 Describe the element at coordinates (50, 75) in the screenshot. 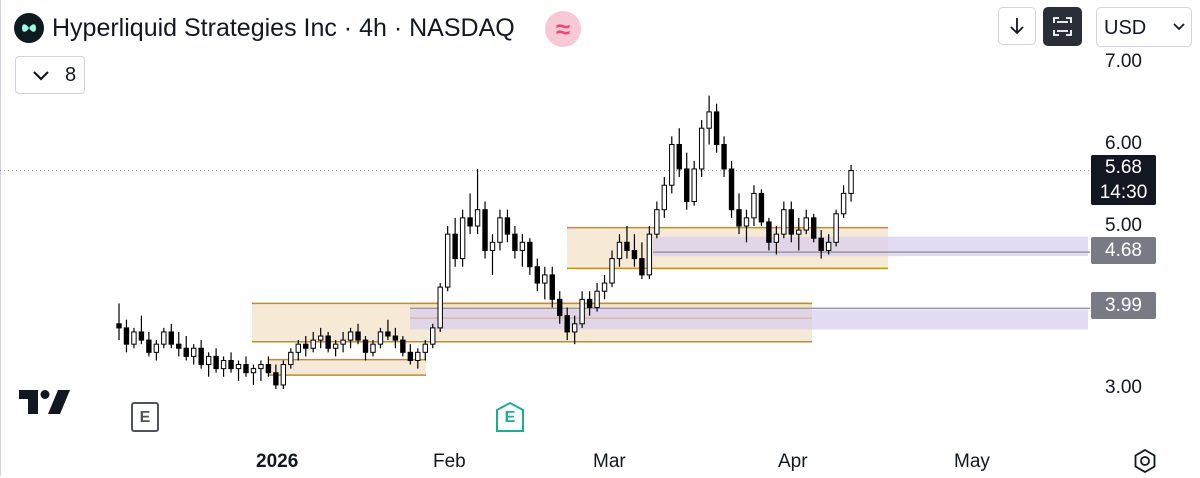

I see `legend-collapse-button: 8` at that location.